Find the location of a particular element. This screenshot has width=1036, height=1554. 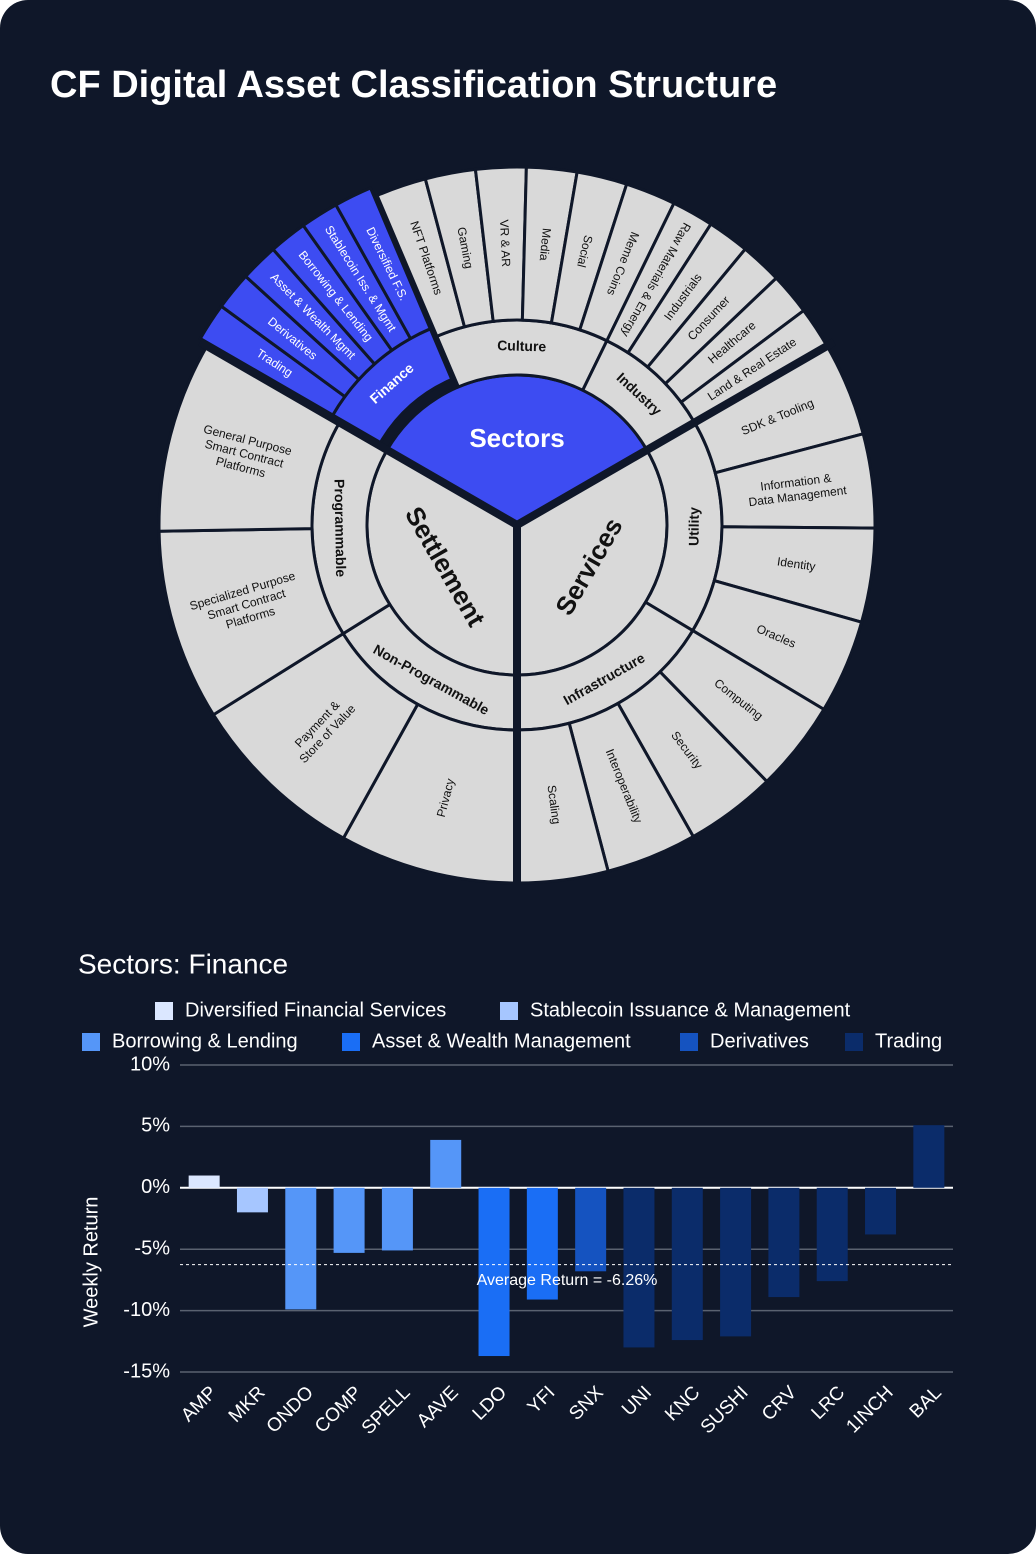

average-label: Average Return = -6.26% is located at coordinates (567, 1280).